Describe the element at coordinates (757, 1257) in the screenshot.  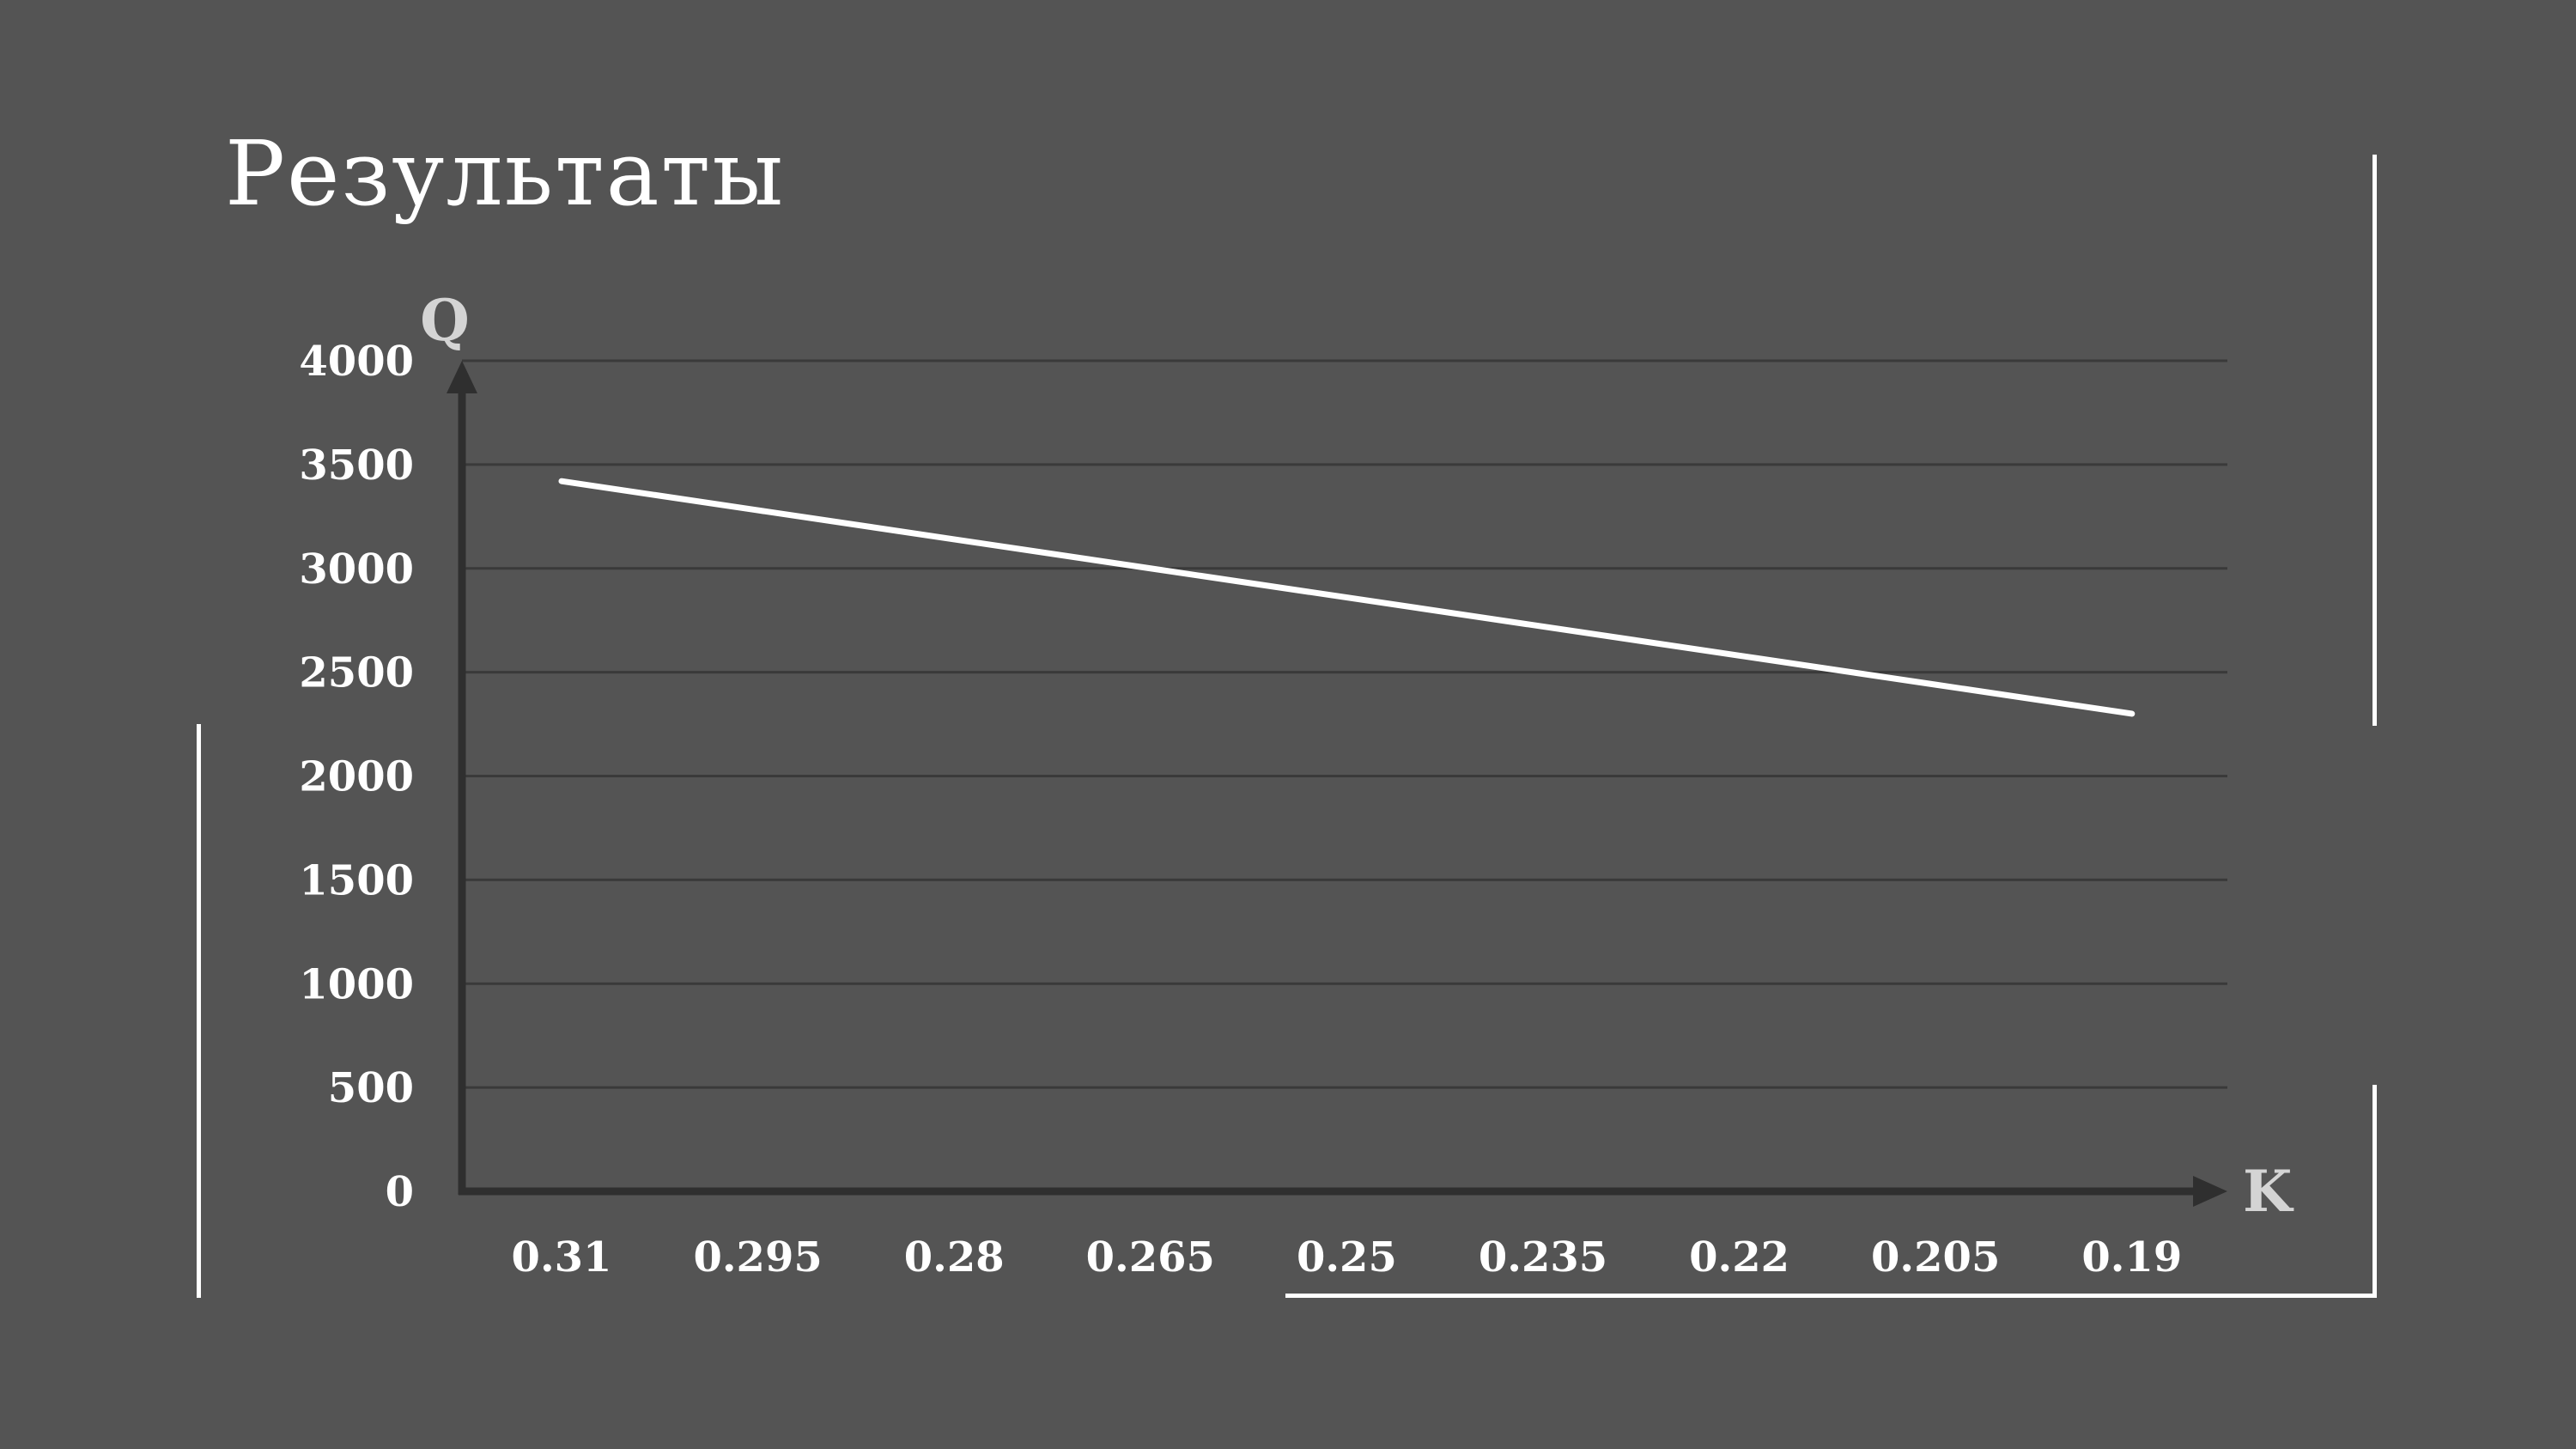
I see `x-tick-label: 0.295` at that location.